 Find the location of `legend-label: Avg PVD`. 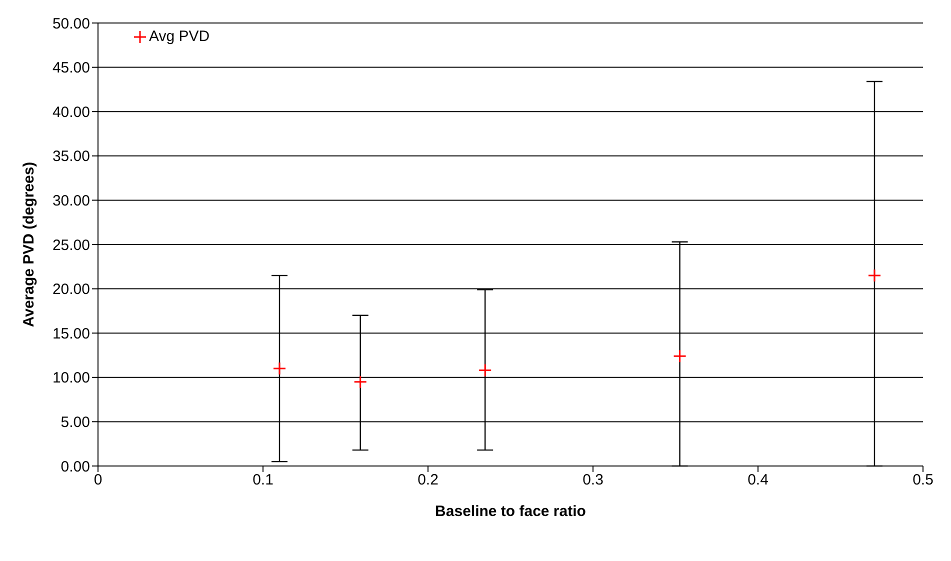

legend-label: Avg PVD is located at coordinates (179, 36).